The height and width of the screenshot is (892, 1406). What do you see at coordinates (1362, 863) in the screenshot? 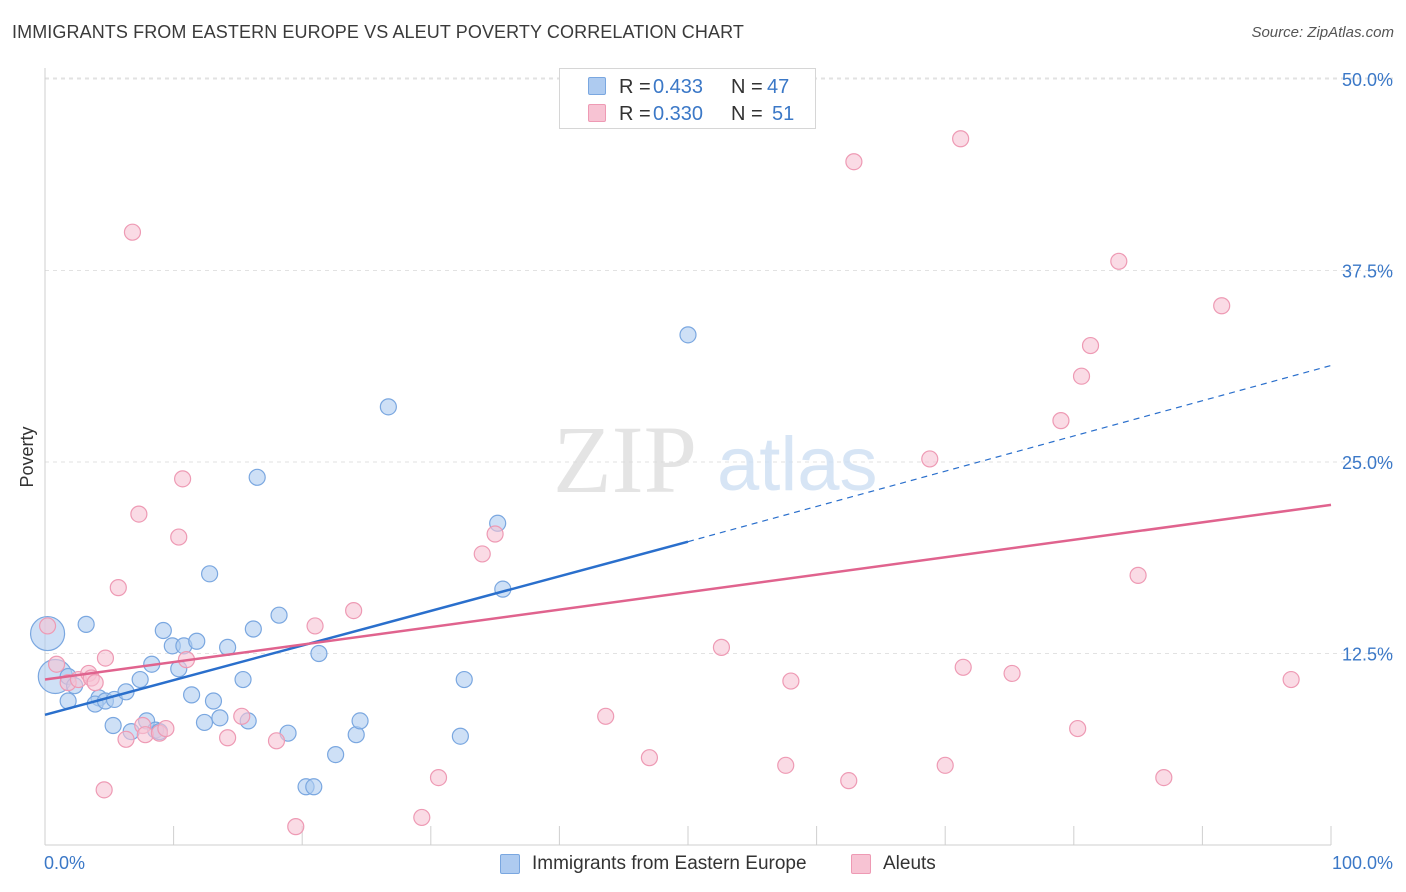
I see `x-tick-label: 100.0%` at bounding box center [1362, 863].